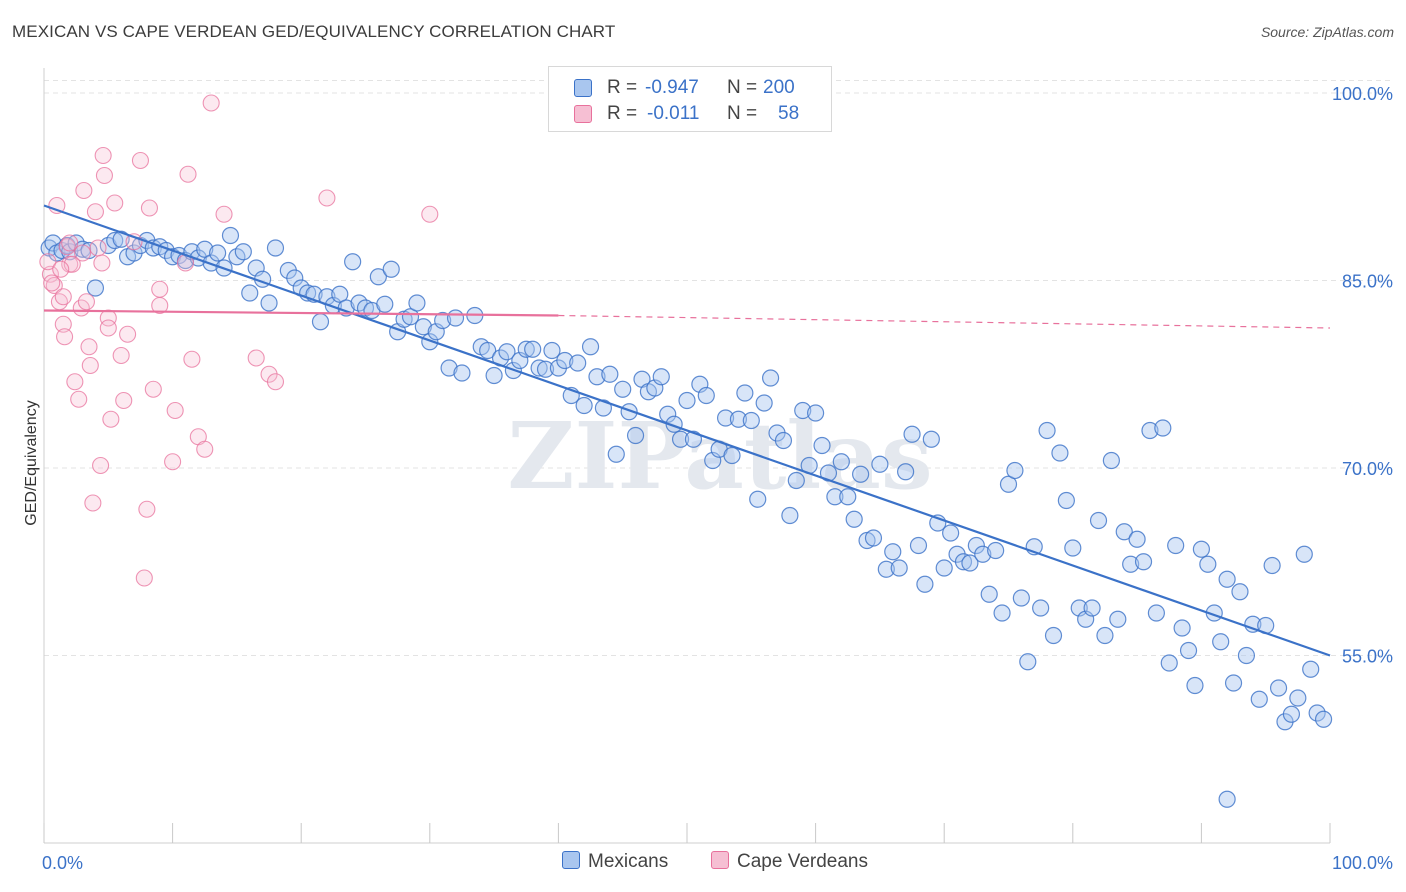  Describe the element at coordinates (615, 862) in the screenshot. I see `bottom-legend-mexicans: Mexicans` at that location.